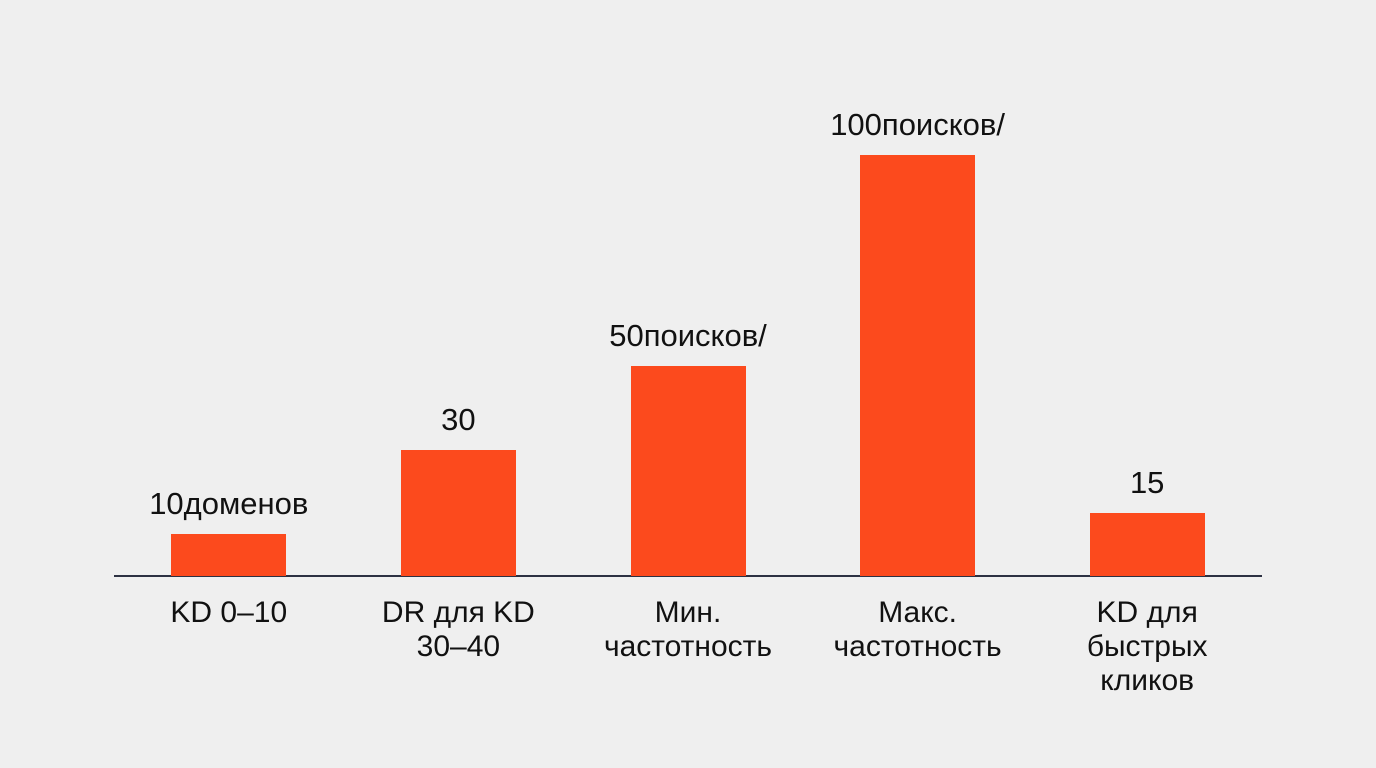 Image resolution: width=1376 pixels, height=768 pixels. What do you see at coordinates (229, 612) in the screenshot?
I see `x-tick-label: KD 0–10` at bounding box center [229, 612].